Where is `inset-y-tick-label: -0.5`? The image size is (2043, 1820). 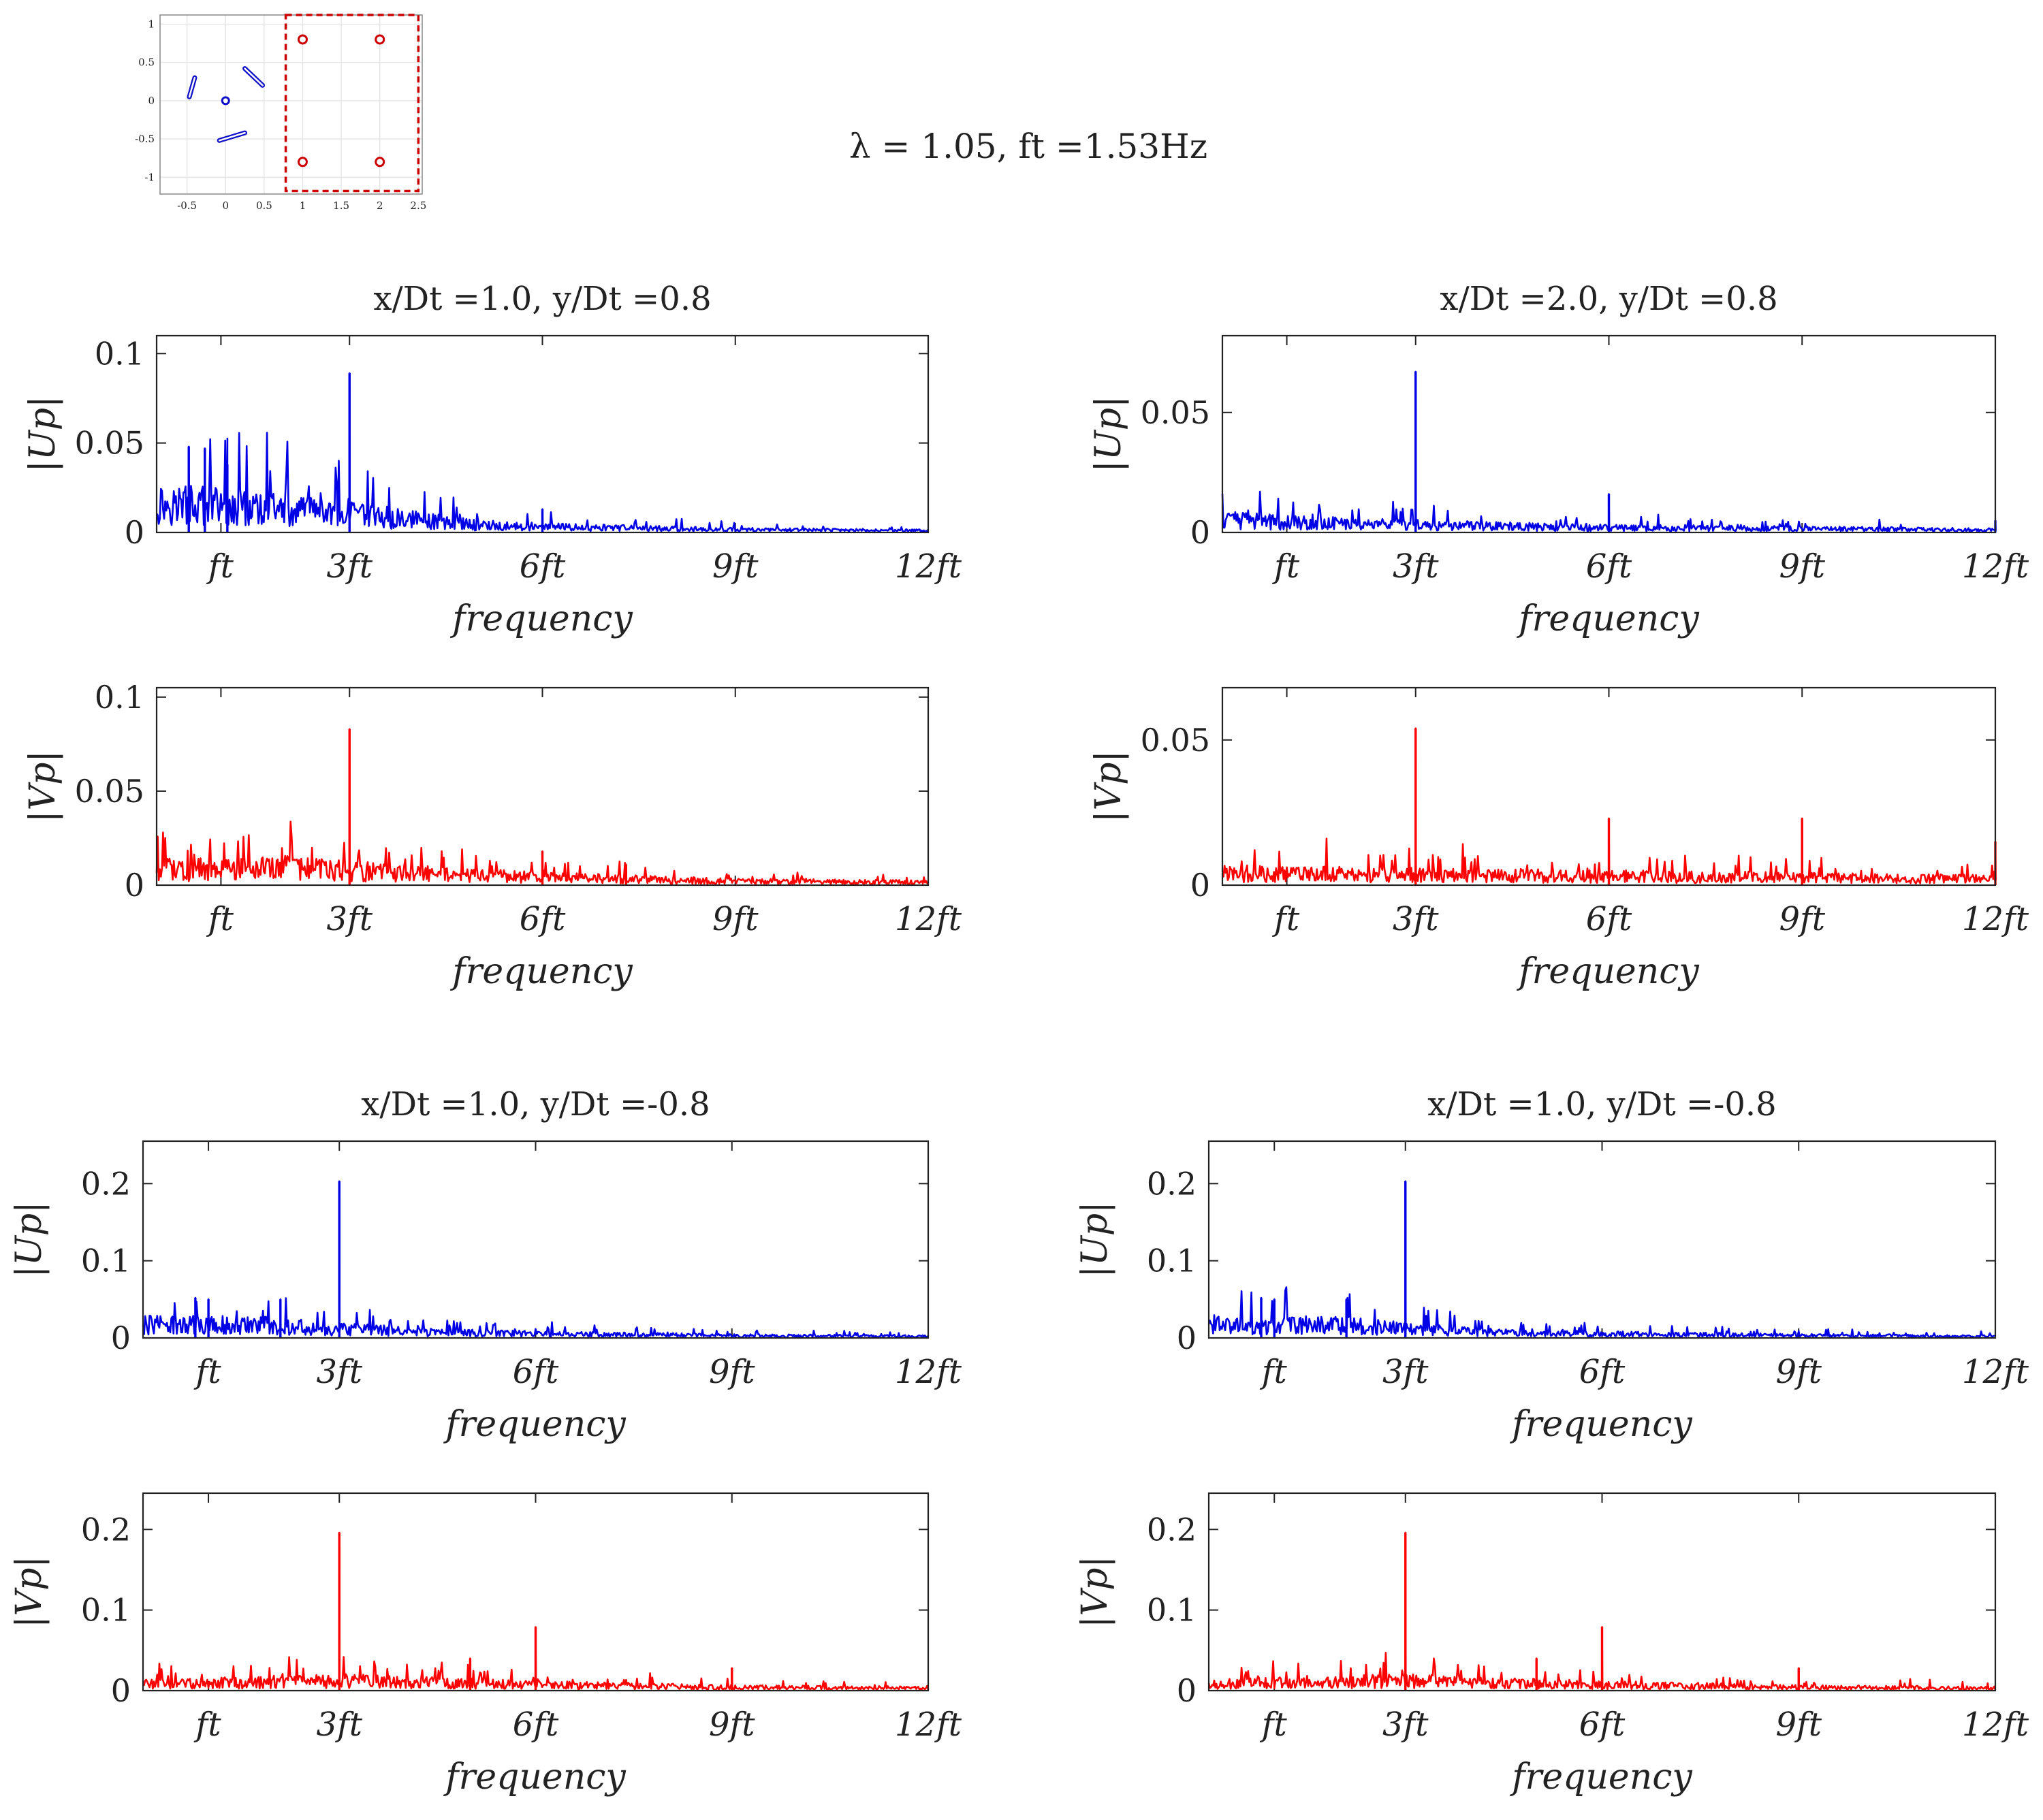 inset-y-tick-label: -0.5 is located at coordinates (145, 139).